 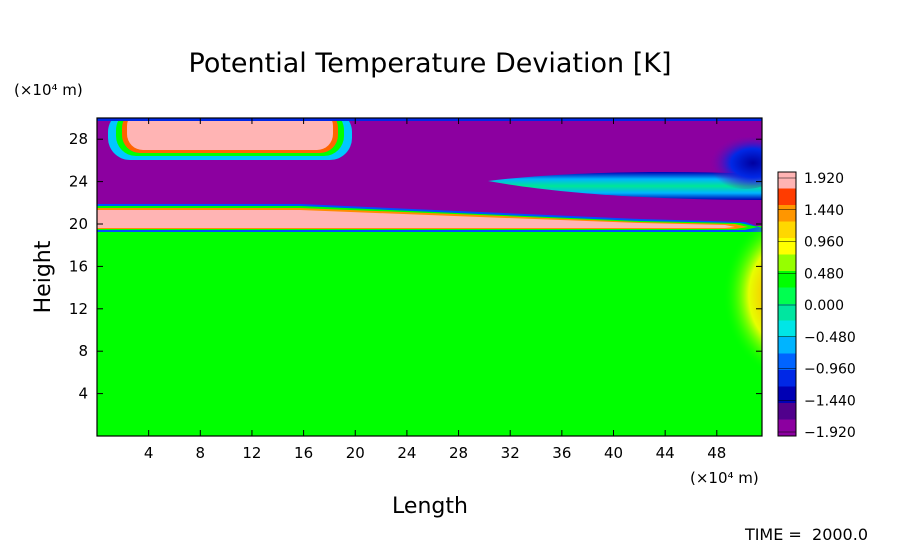 What do you see at coordinates (83, 351) in the screenshot?
I see `y-tick-label: 8` at bounding box center [83, 351].